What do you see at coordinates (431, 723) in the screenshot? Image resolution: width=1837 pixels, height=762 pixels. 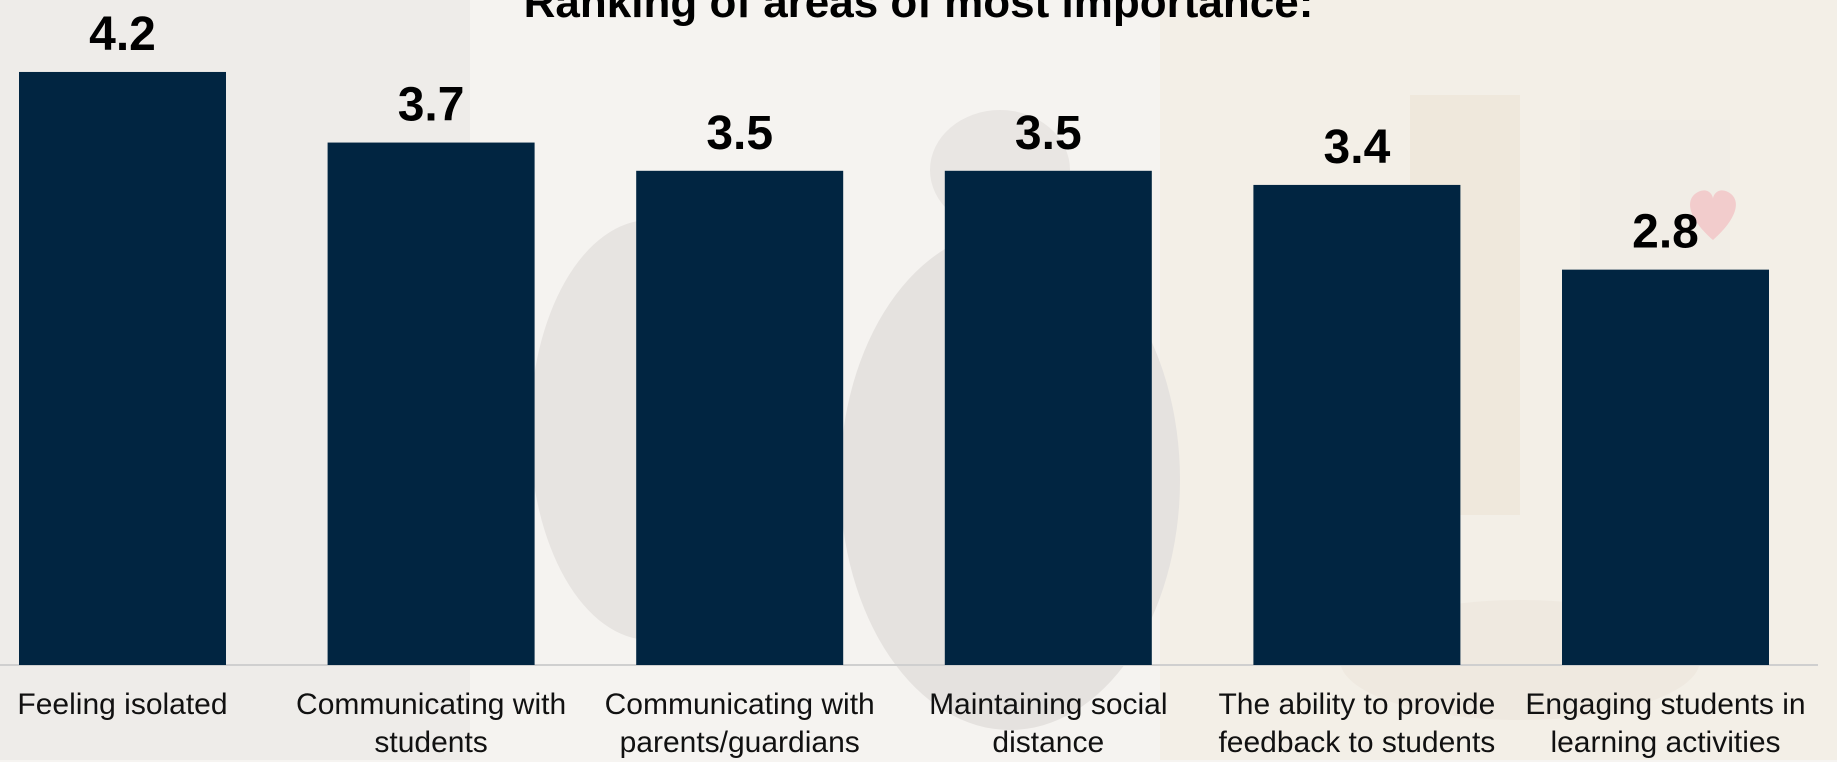 I see `category-label-2: Communicating with students` at bounding box center [431, 723].